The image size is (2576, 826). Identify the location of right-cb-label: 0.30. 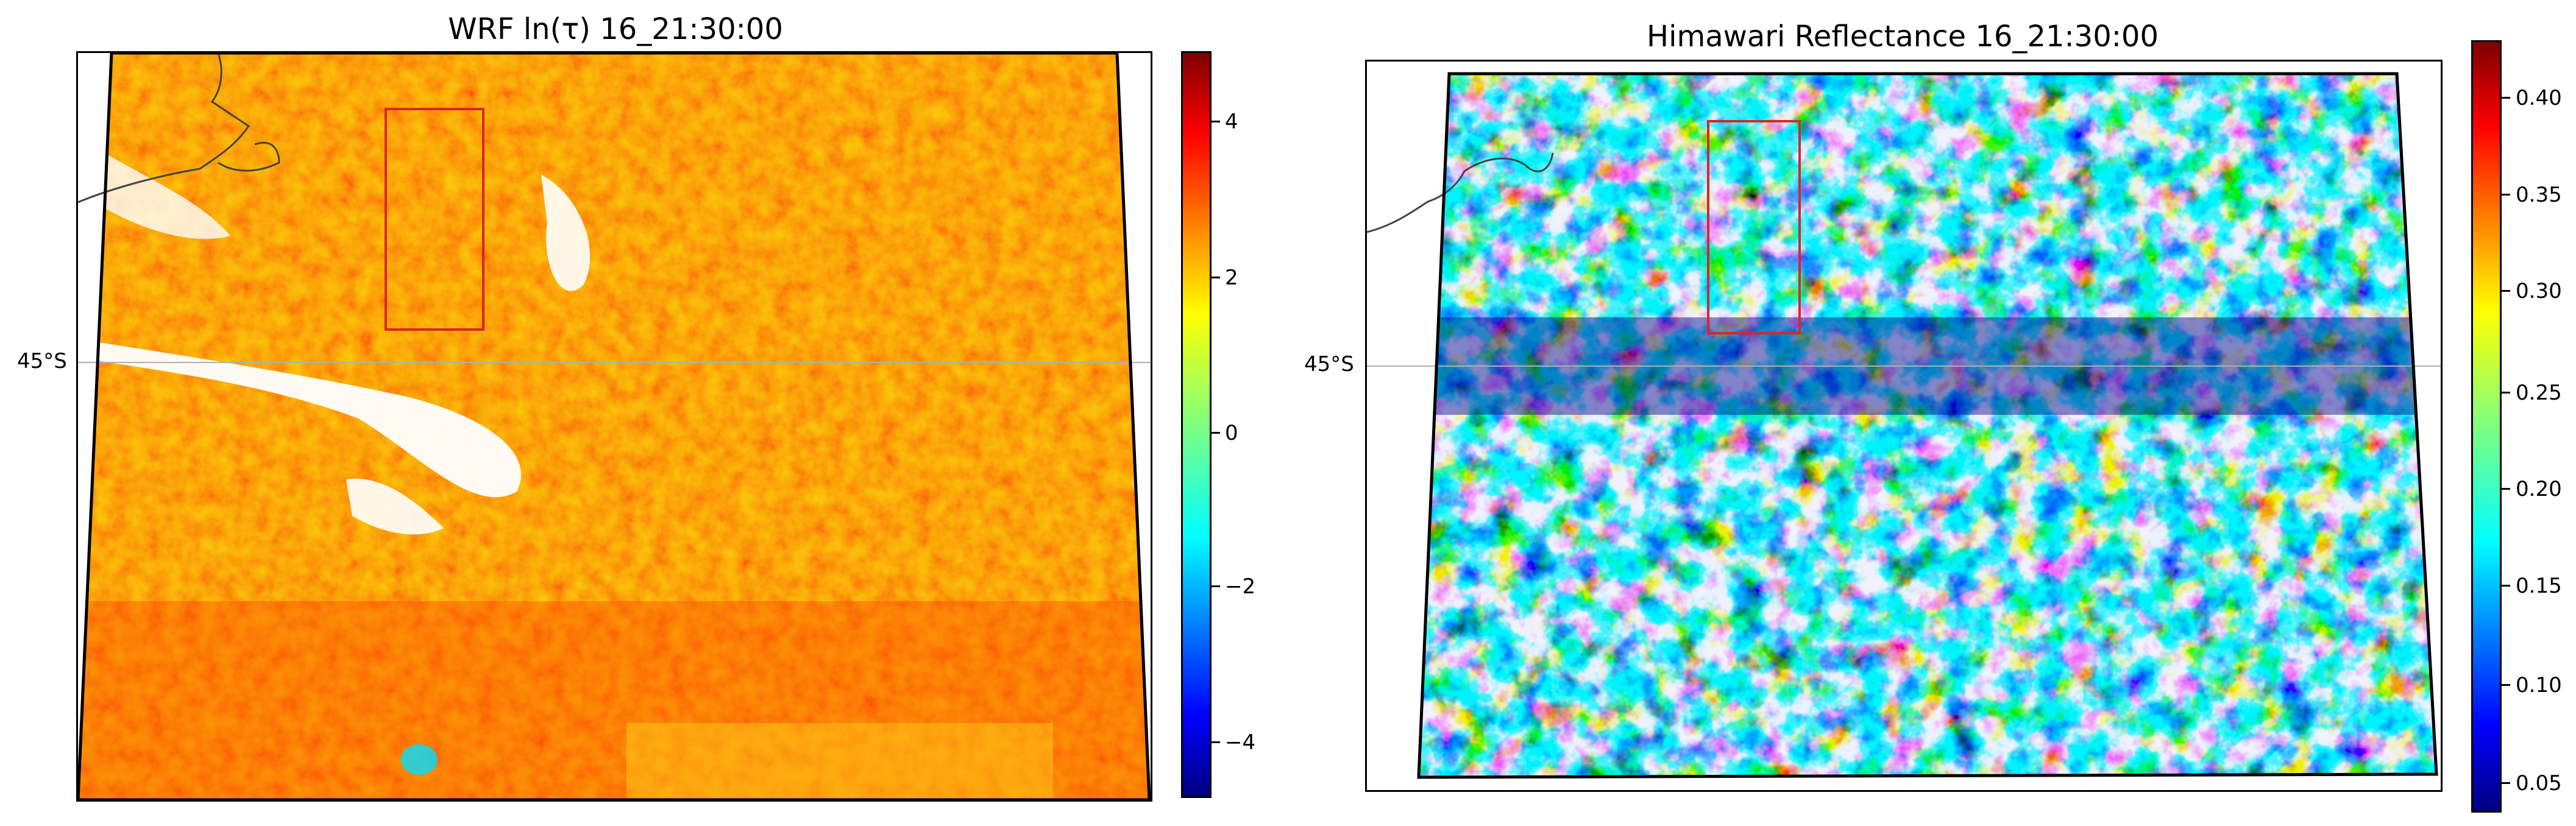
(2539, 291).